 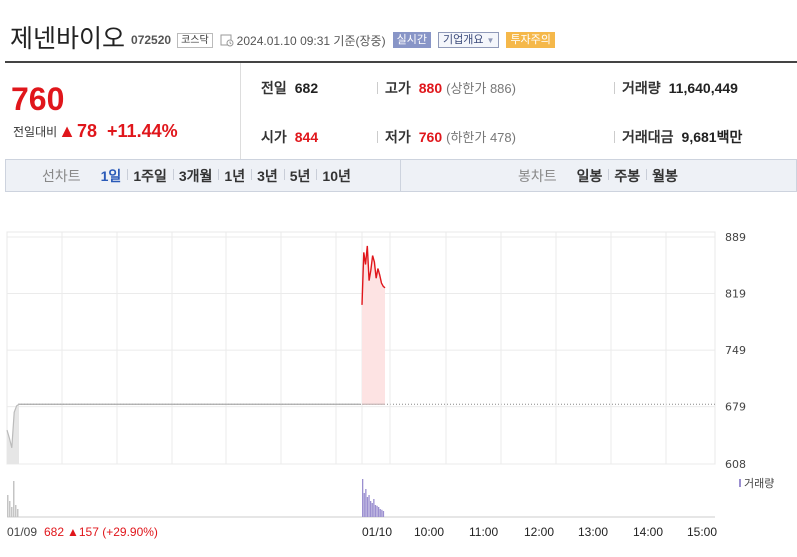 I want to click on high-cell: 고가 880 (상한가 886), so click(x=450, y=88).